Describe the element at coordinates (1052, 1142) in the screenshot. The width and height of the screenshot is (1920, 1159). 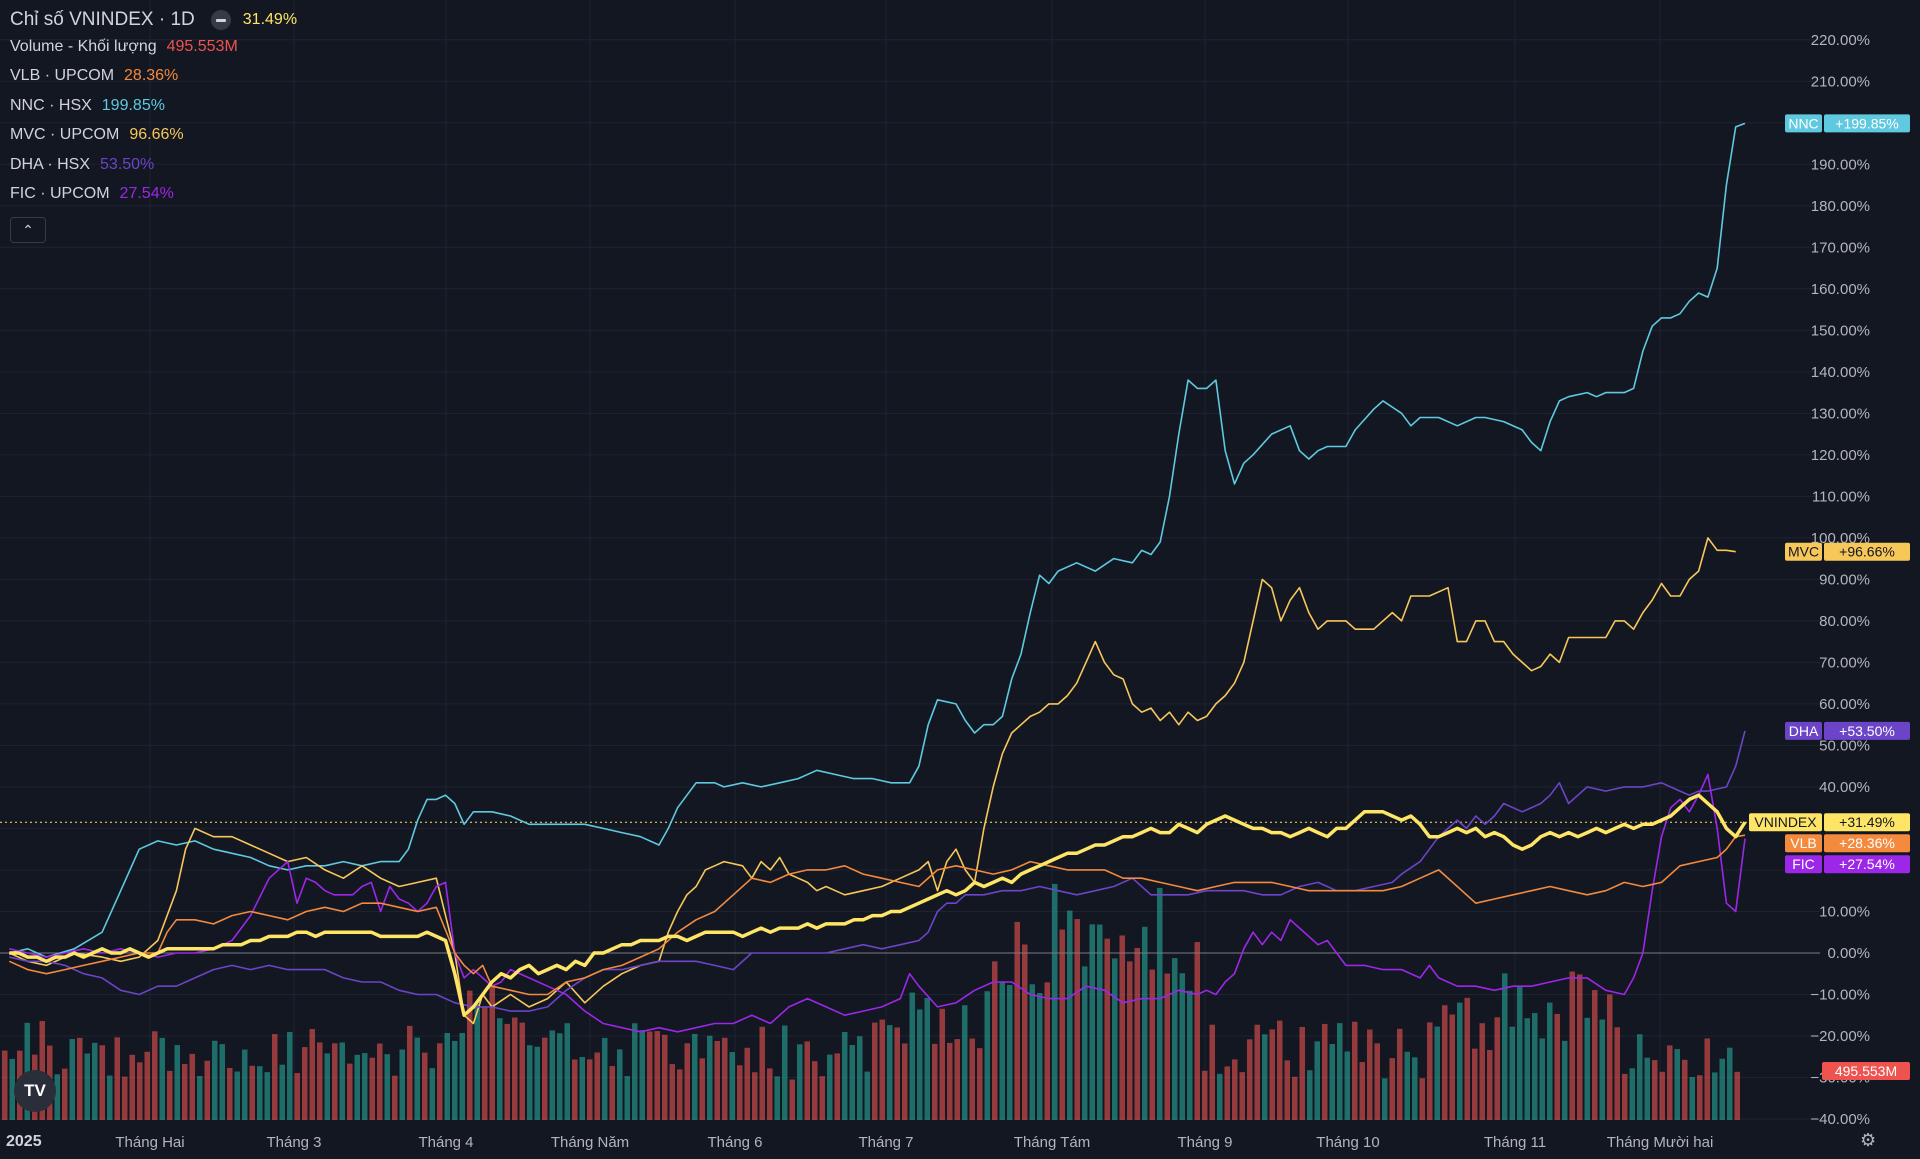
I see `x-tick-label: Tháng Tám` at that location.